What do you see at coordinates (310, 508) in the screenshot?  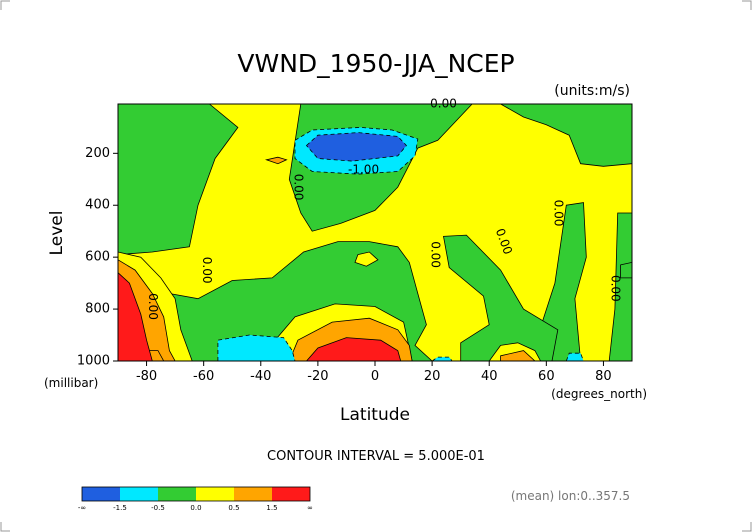 I see `colorbar-label-6: ∞` at bounding box center [310, 508].